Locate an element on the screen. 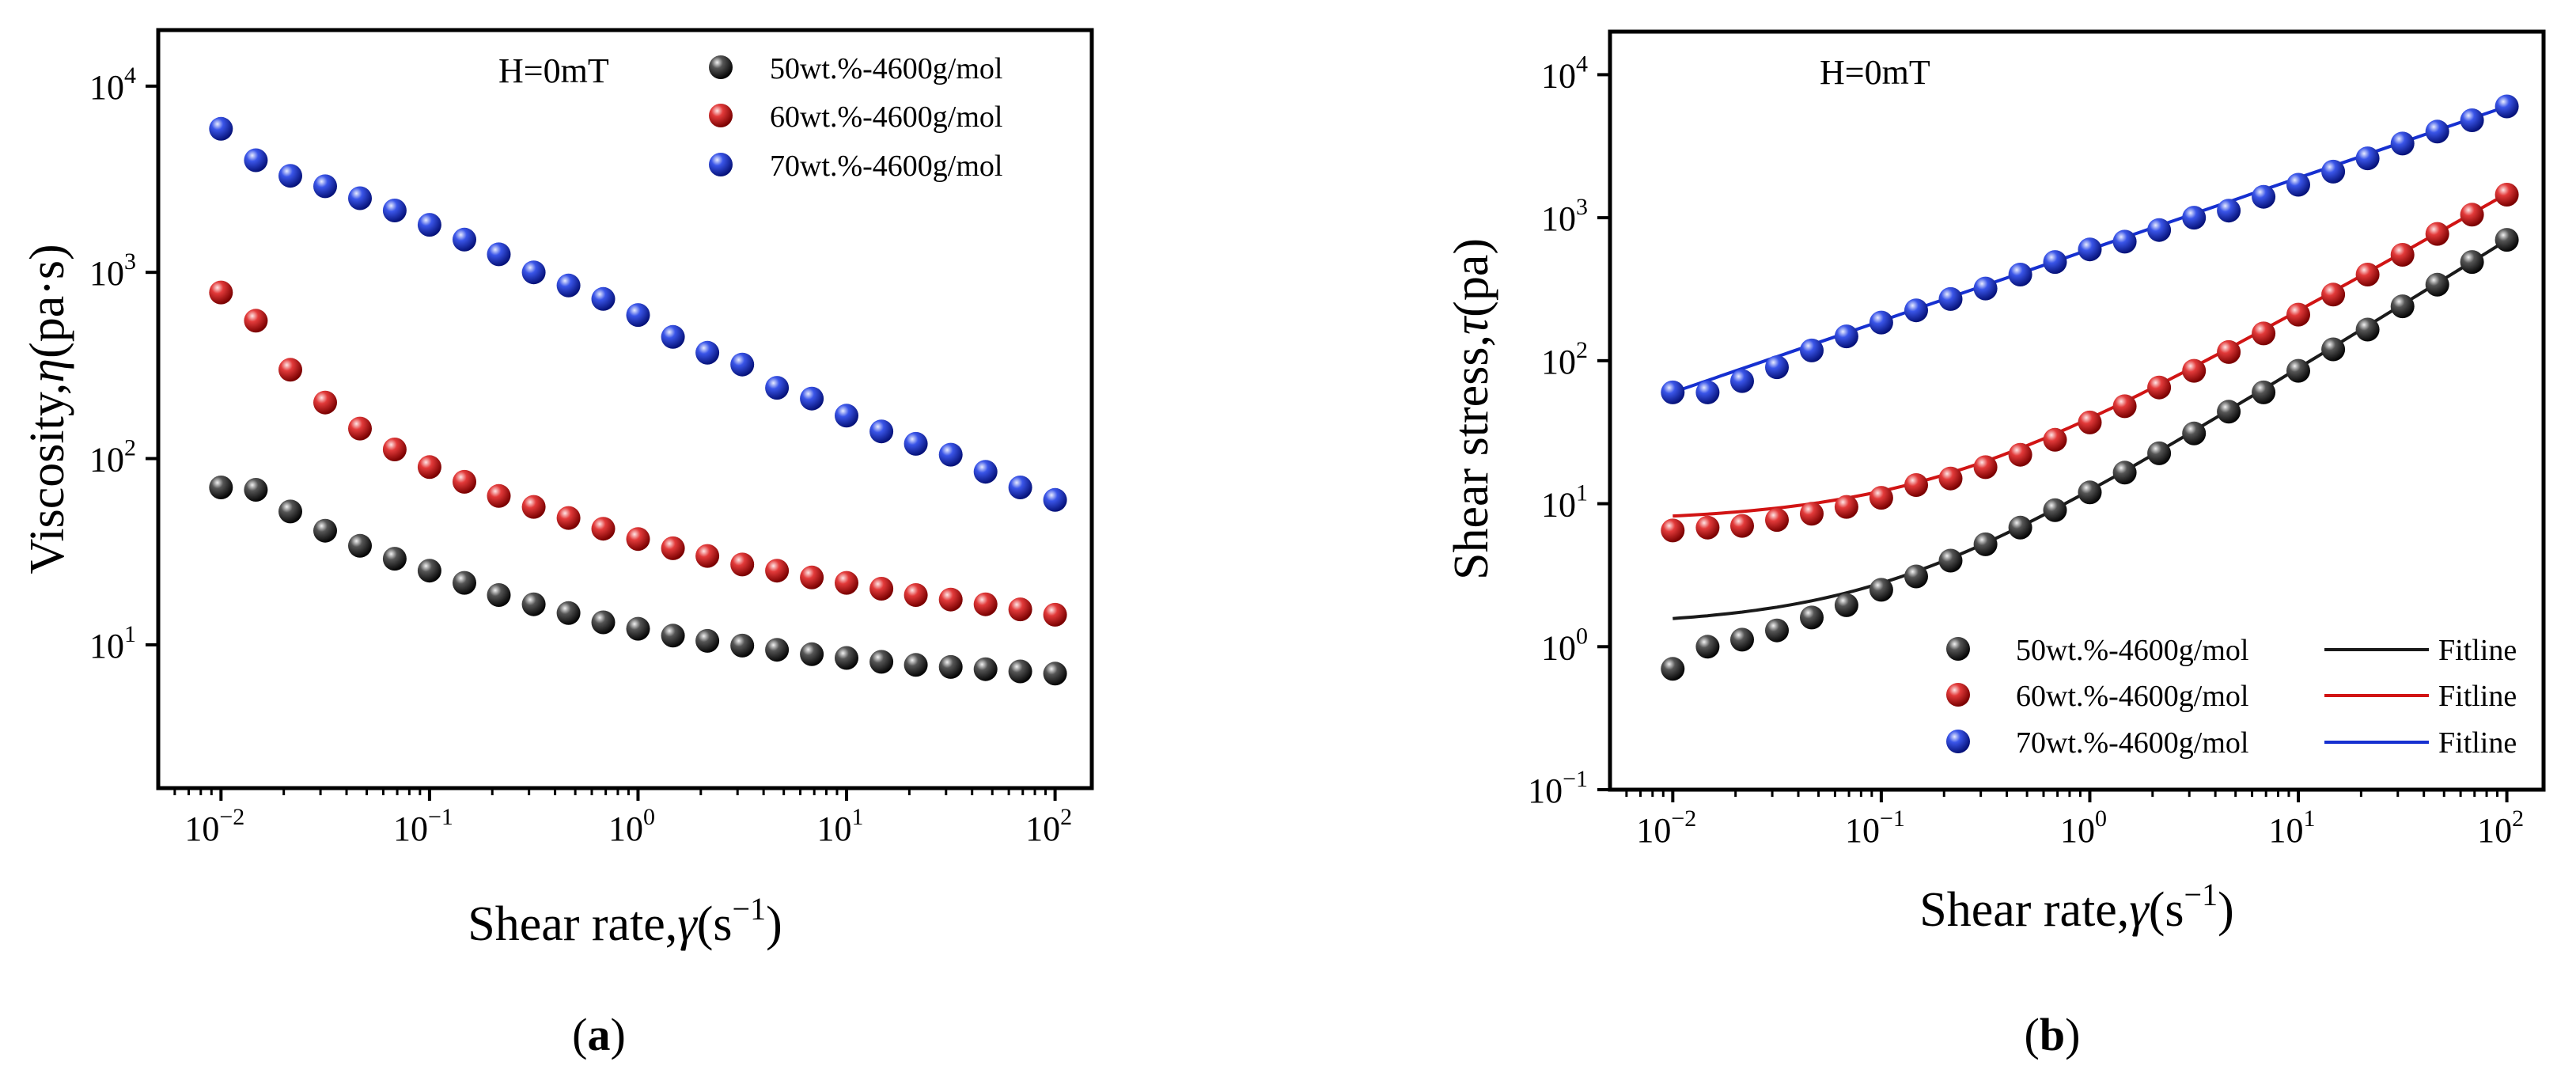 This screenshot has width=2576, height=1088. panel-b-y-tick-label: 10⁴ is located at coordinates (1564, 73).